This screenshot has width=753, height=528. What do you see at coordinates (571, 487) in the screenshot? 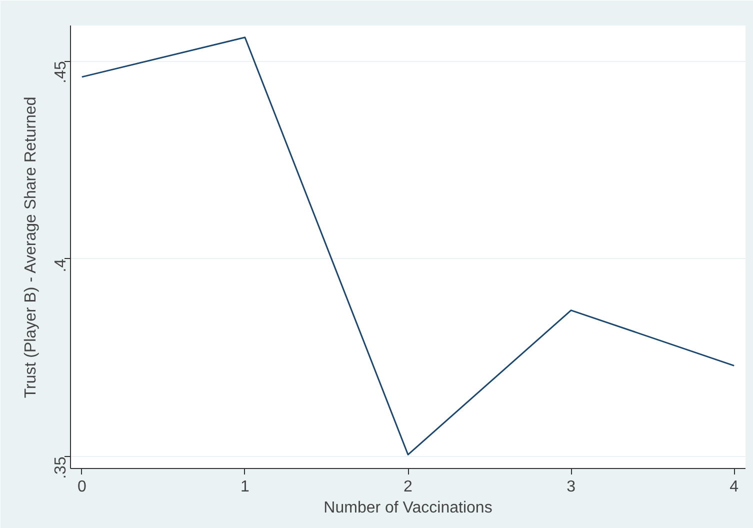
I see `x-tick-label: 3` at bounding box center [571, 487].